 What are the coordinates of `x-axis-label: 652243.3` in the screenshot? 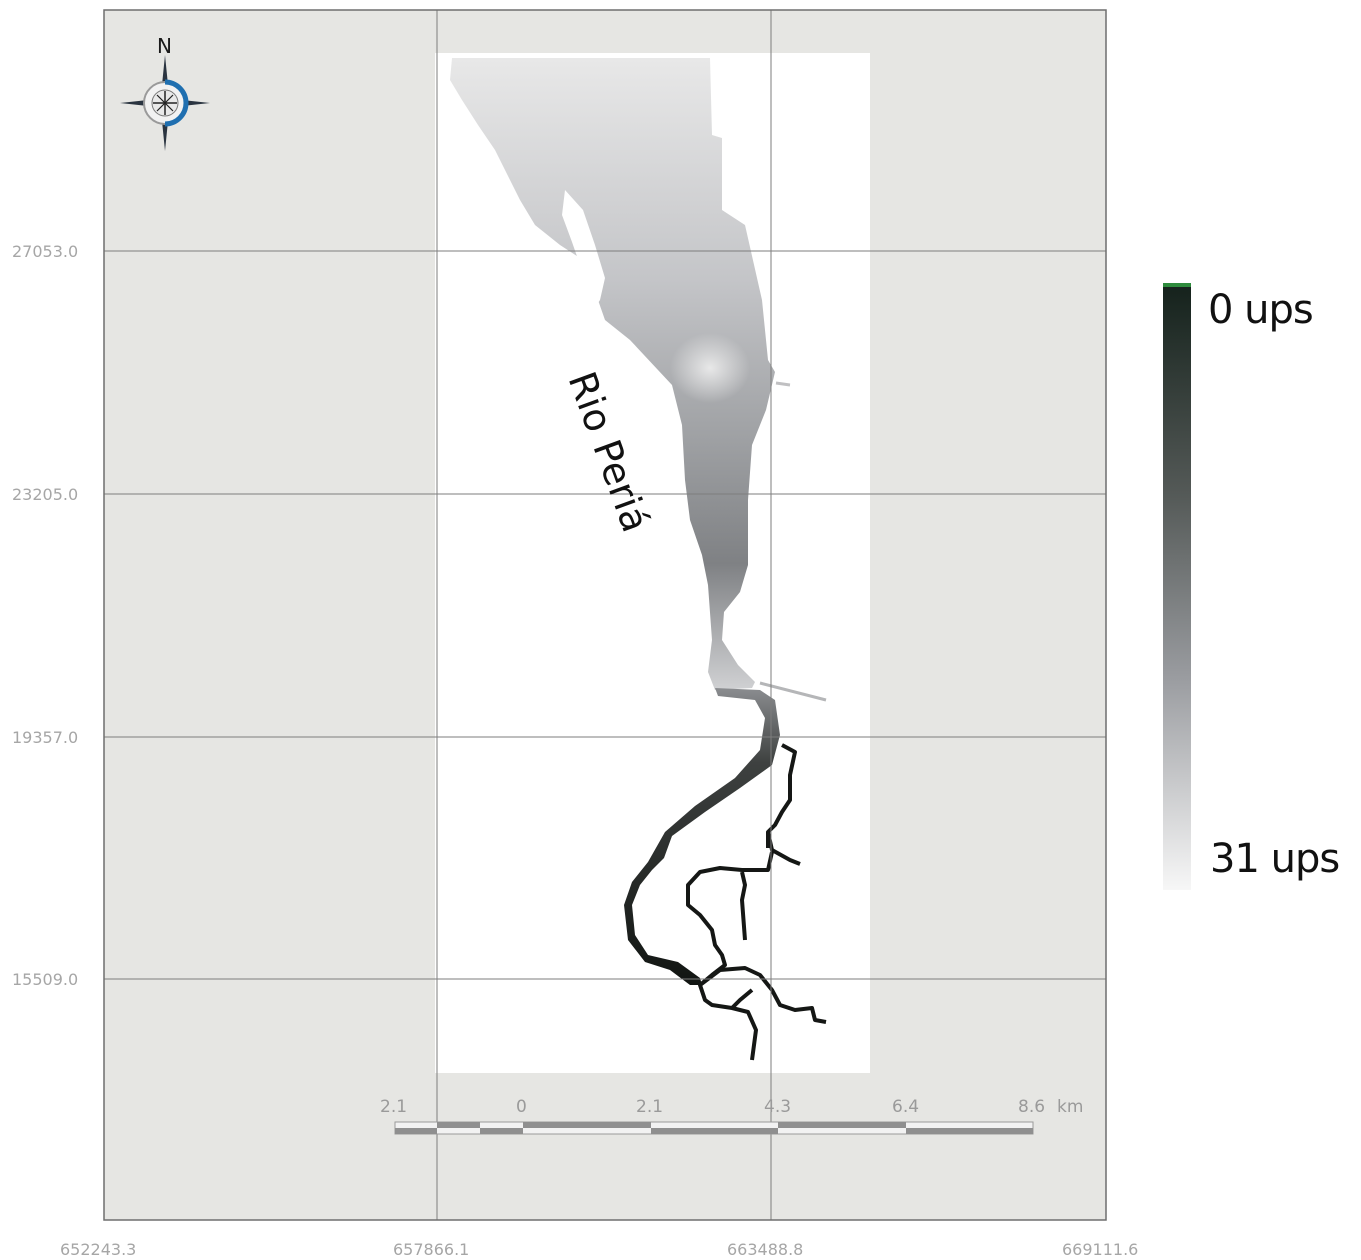 It's located at (98, 1249).